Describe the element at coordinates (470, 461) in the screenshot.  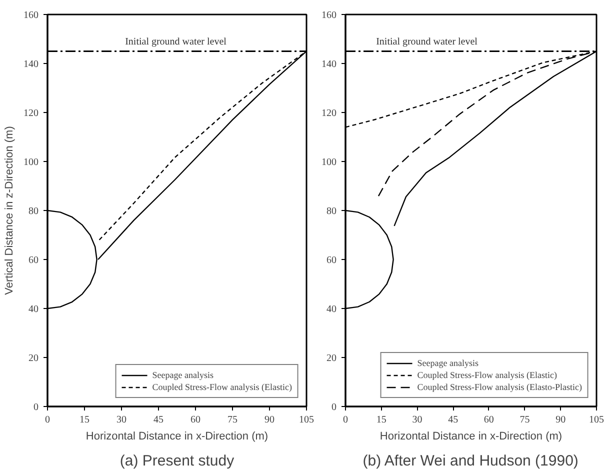
I see `text: (b) After Wei and Hudson (1990)` at that location.